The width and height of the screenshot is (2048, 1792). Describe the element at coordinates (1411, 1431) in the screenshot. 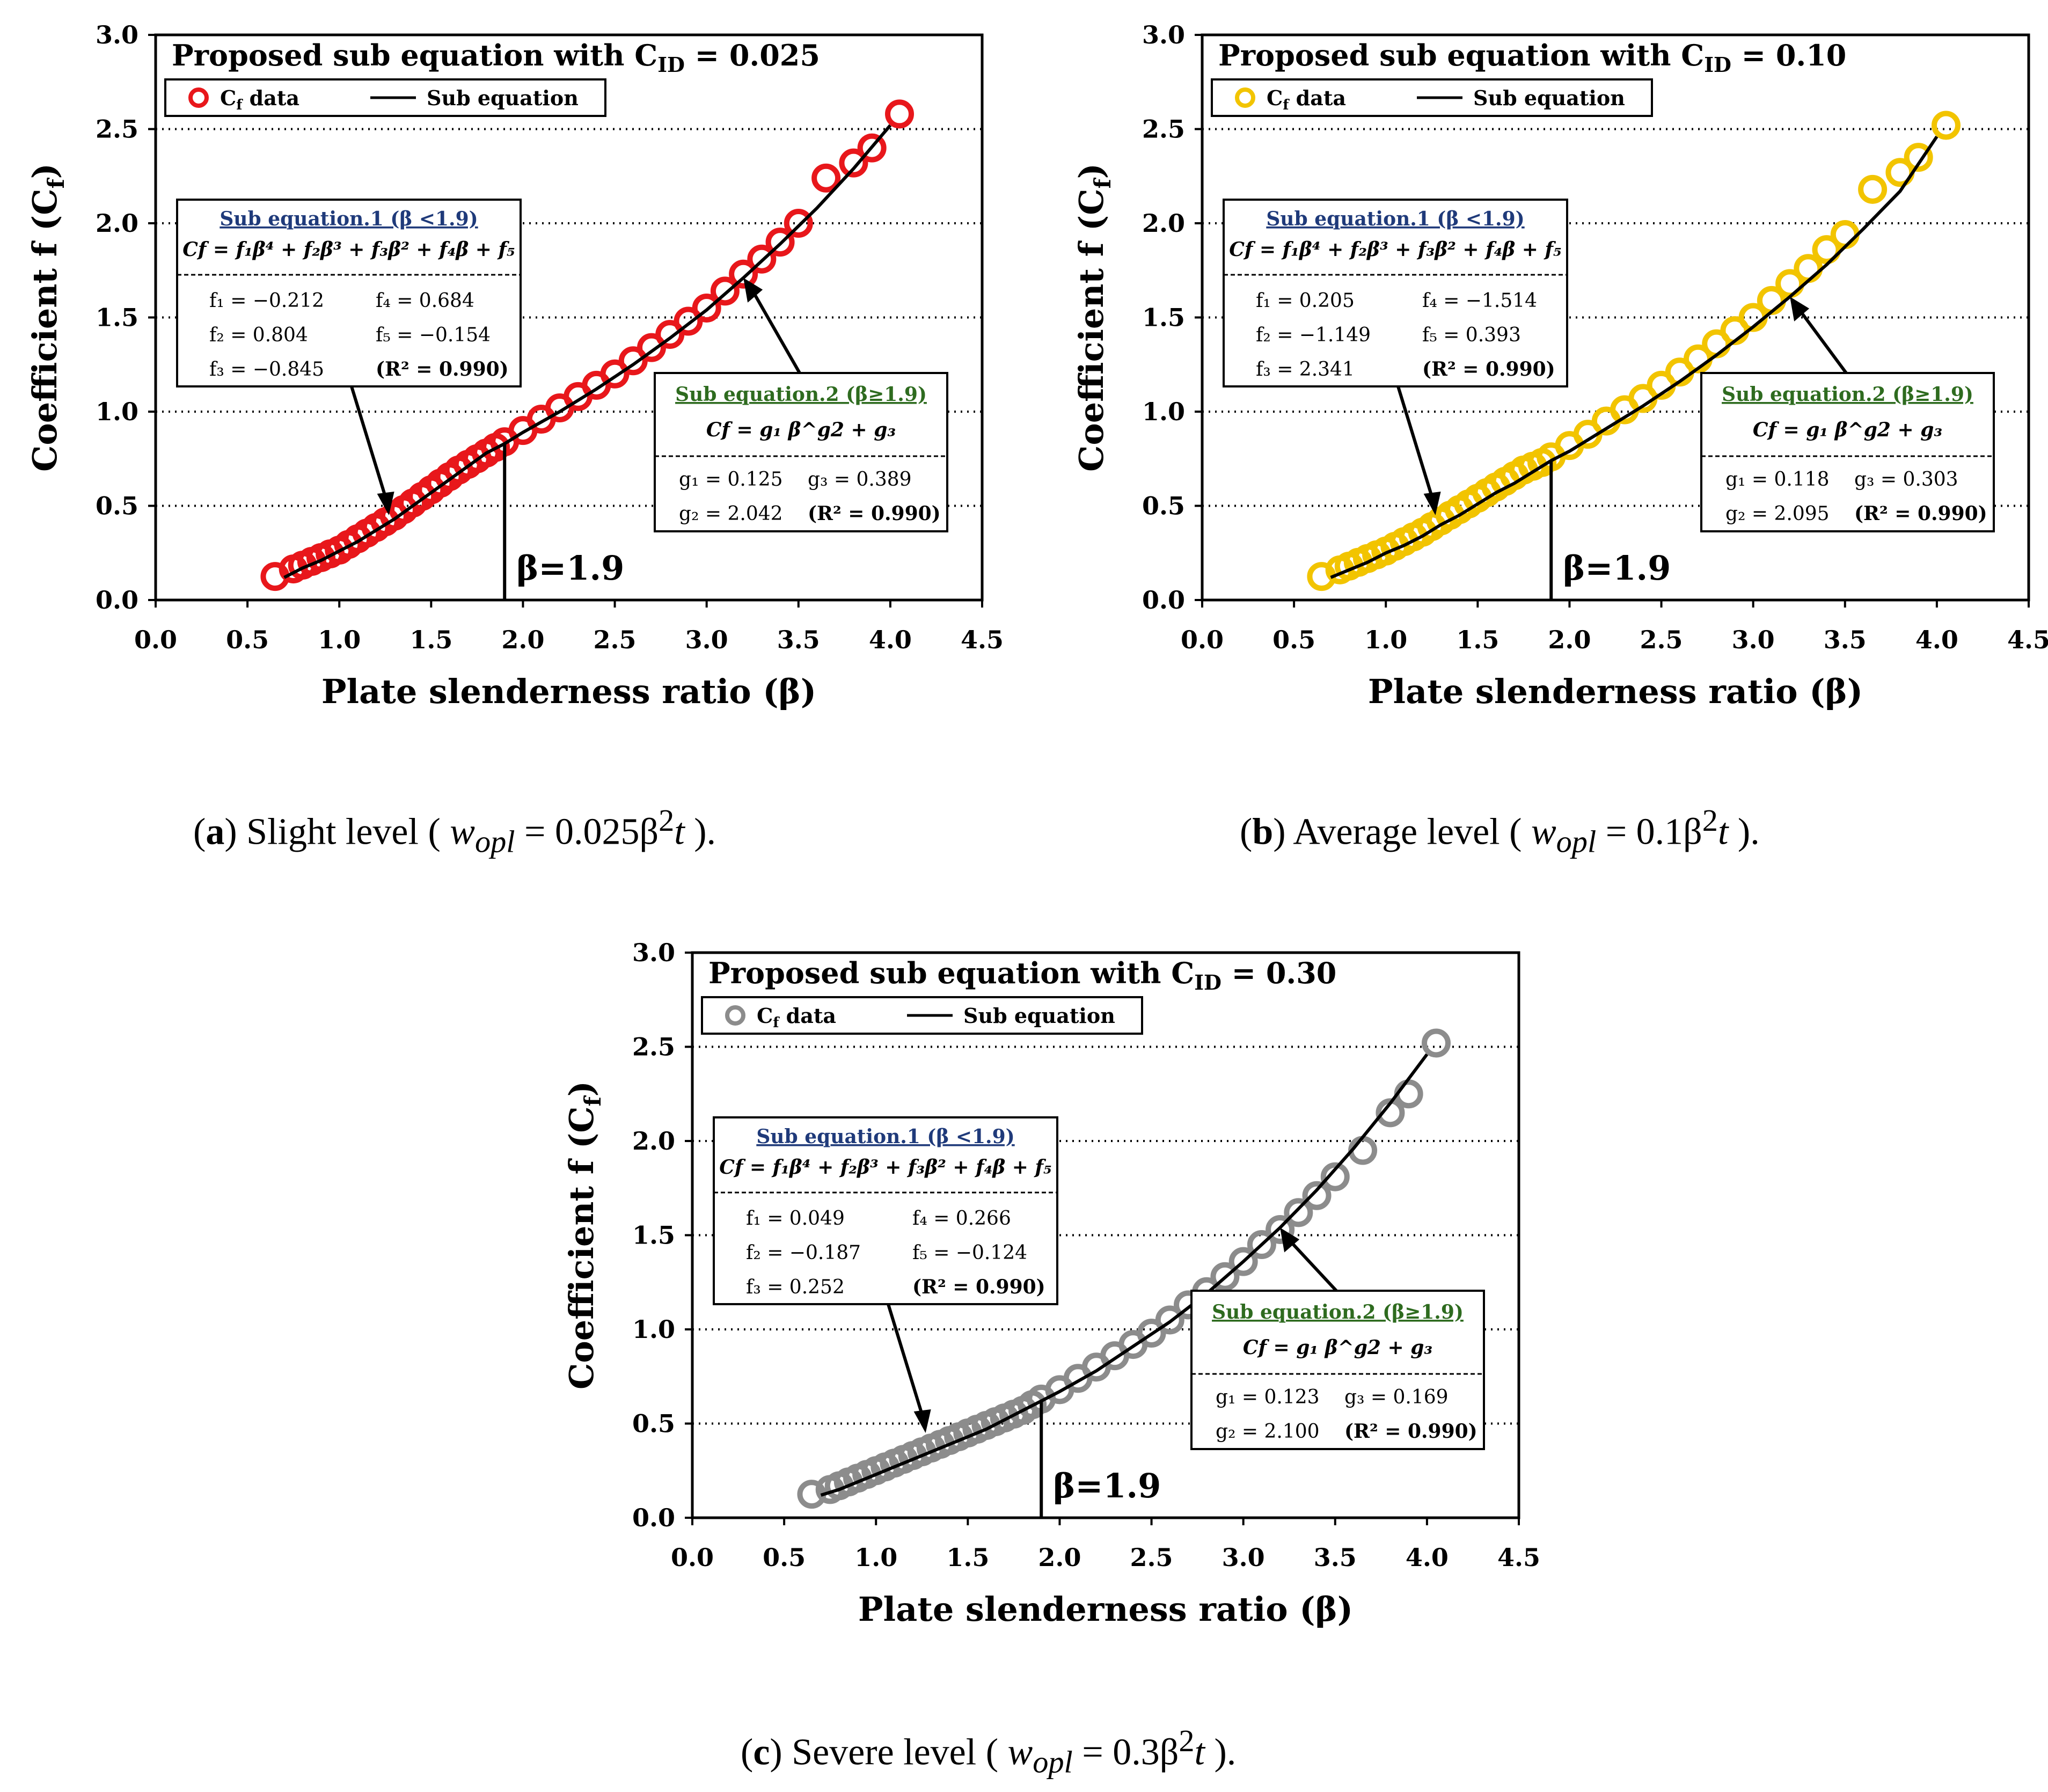

I see `box2-coef: (R² = 0.990)` at that location.